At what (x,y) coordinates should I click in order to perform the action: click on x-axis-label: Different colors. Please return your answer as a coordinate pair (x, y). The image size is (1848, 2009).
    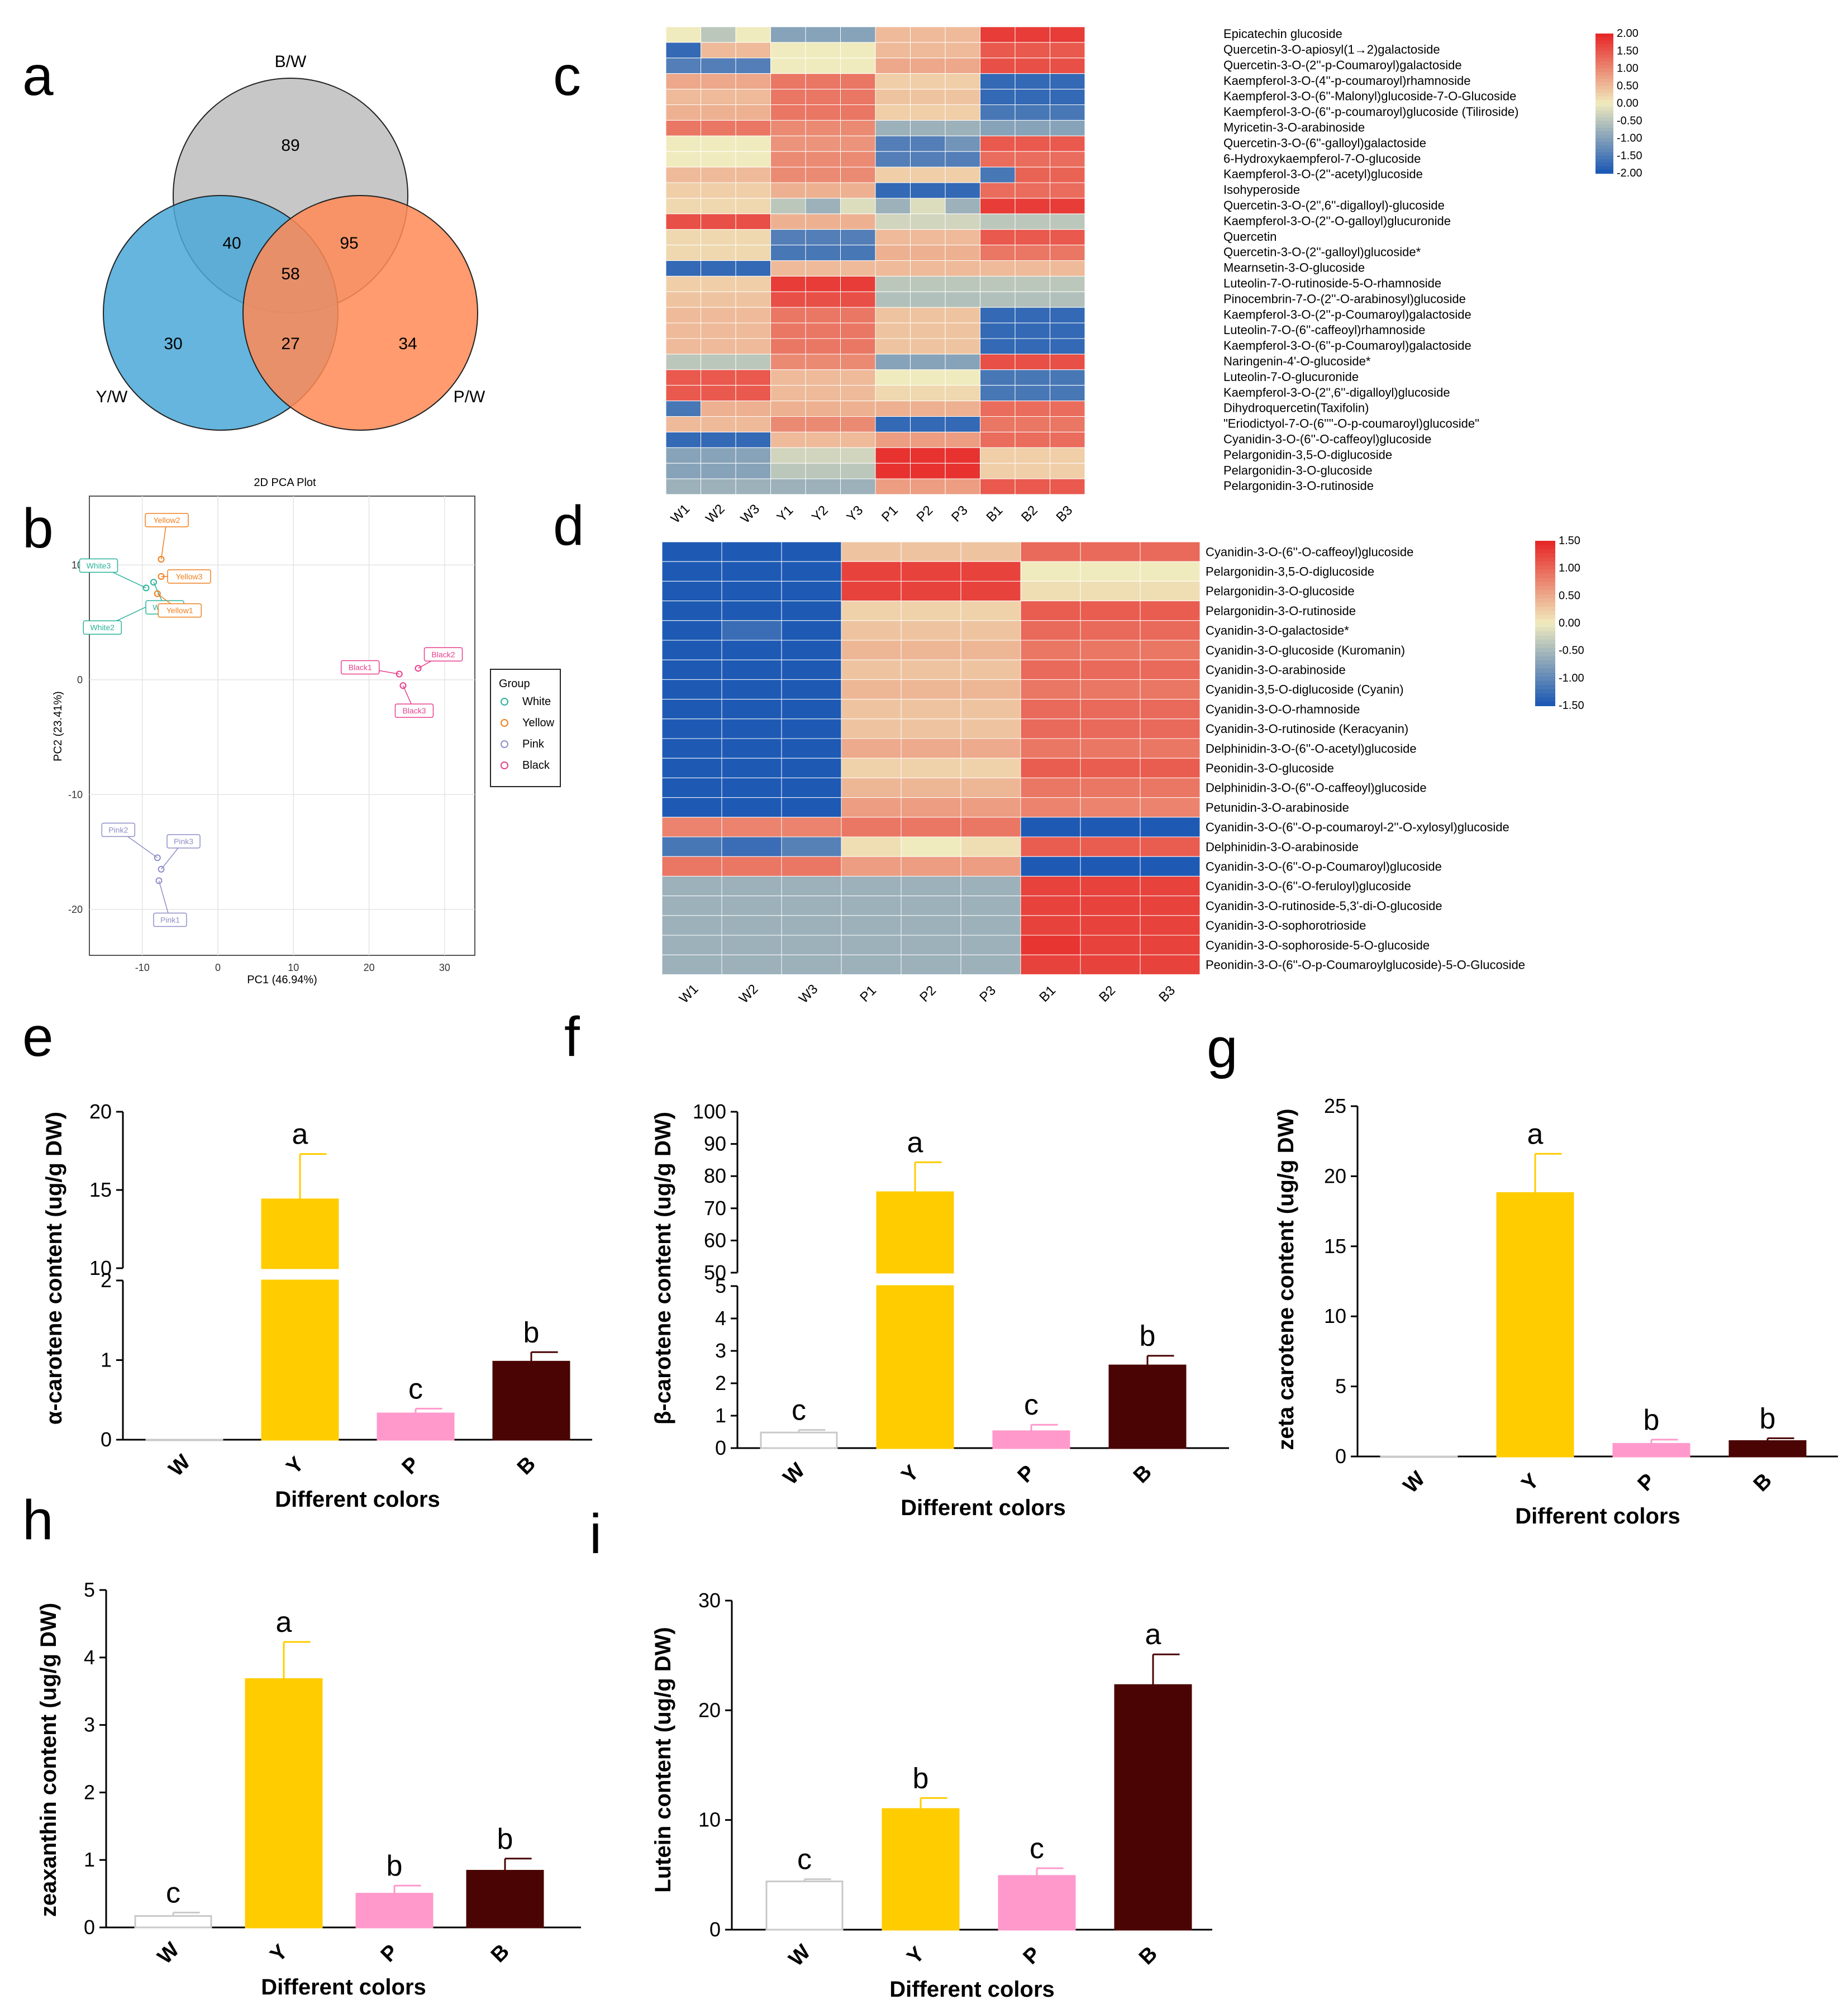
    Looking at the image, I should click on (1597, 1516).